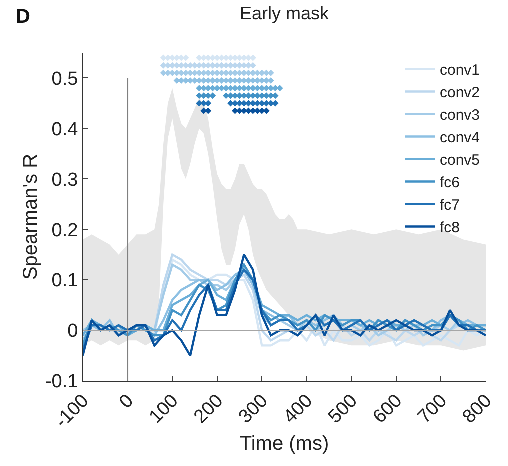 This screenshot has width=508, height=466. Describe the element at coordinates (23, 17) in the screenshot. I see `text: D` at that location.